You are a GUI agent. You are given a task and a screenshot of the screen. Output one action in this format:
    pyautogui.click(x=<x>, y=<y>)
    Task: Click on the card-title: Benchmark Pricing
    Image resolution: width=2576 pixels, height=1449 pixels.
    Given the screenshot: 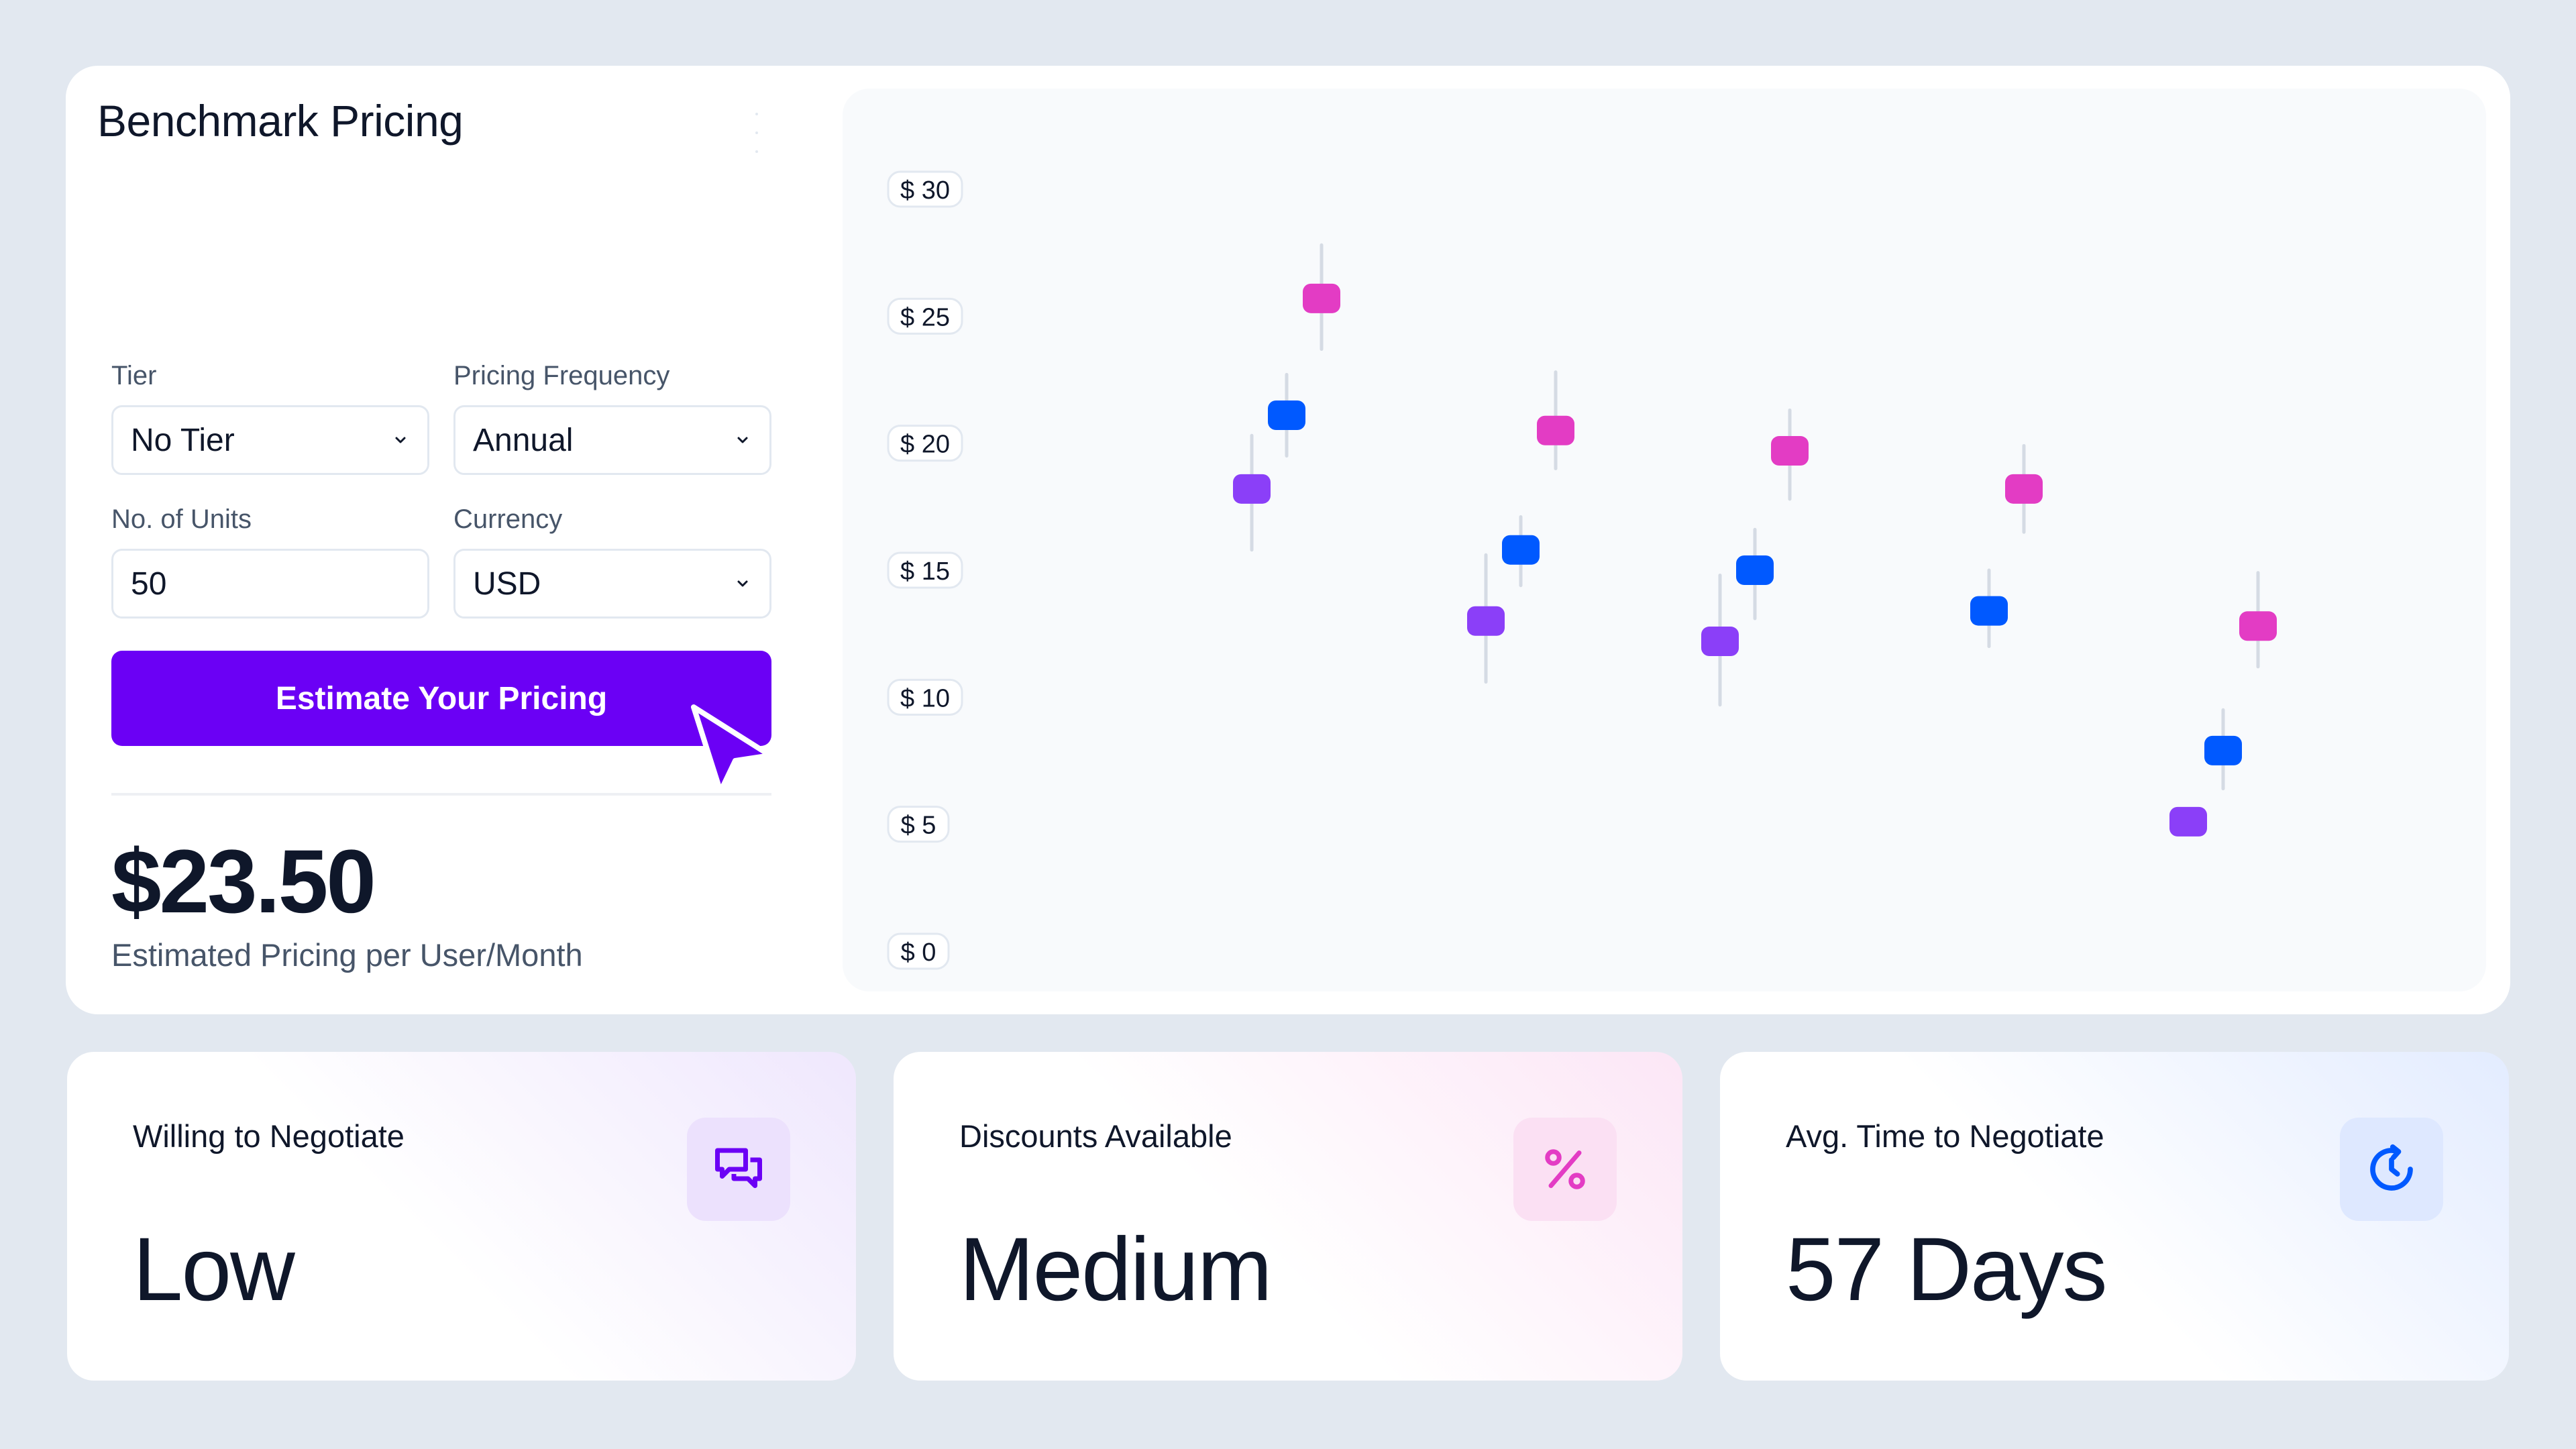 What is the action you would take?
    pyautogui.click(x=280, y=121)
    